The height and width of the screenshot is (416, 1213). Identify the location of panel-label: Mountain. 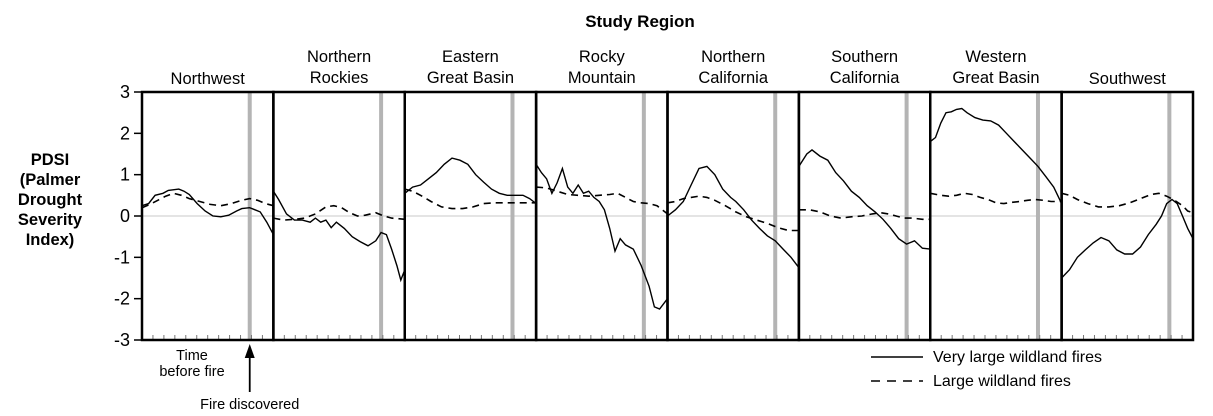
(602, 78).